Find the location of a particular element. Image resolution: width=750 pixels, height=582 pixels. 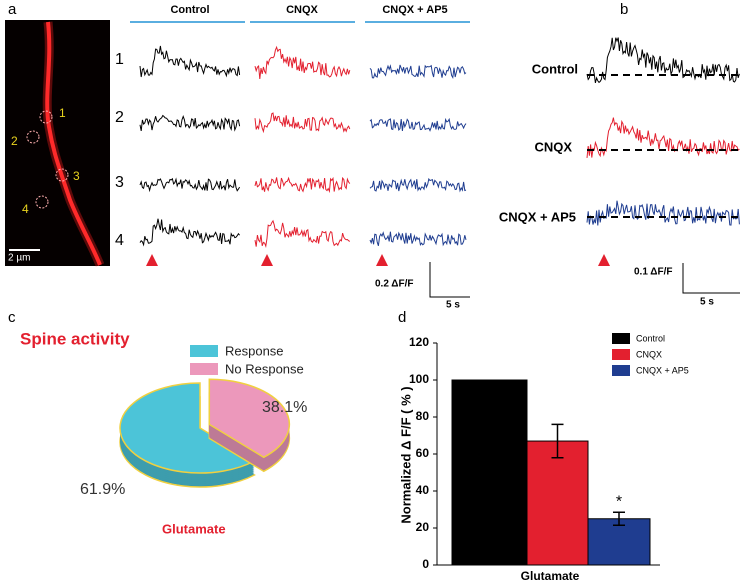

y-tick-label: 80 is located at coordinates (423, 416).